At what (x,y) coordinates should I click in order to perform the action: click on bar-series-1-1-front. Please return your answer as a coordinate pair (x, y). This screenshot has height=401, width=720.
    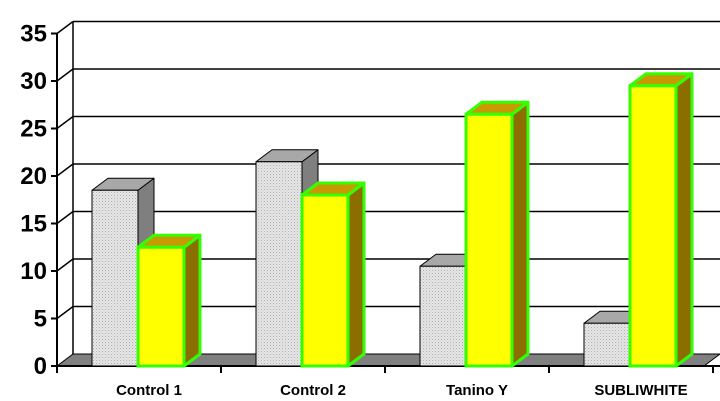
    Looking at the image, I should click on (279, 264).